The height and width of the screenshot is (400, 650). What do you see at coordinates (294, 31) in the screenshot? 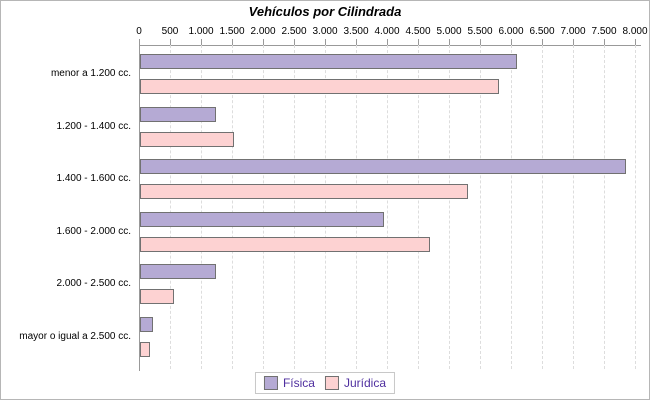
I see `x-tick-label: 2.500` at bounding box center [294, 31].